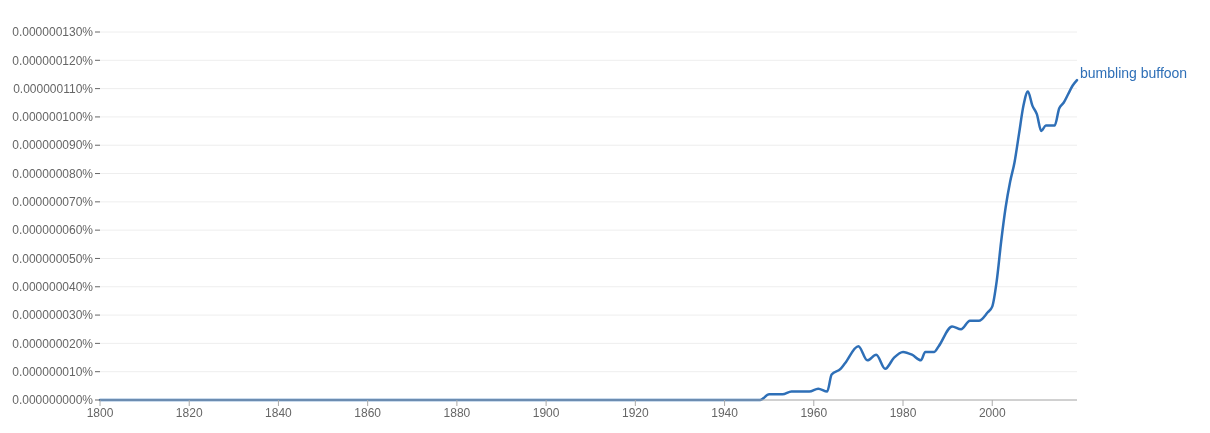 The width and height of the screenshot is (1210, 433). What do you see at coordinates (725, 412) in the screenshot?
I see `x-tick-label: 1940` at bounding box center [725, 412].